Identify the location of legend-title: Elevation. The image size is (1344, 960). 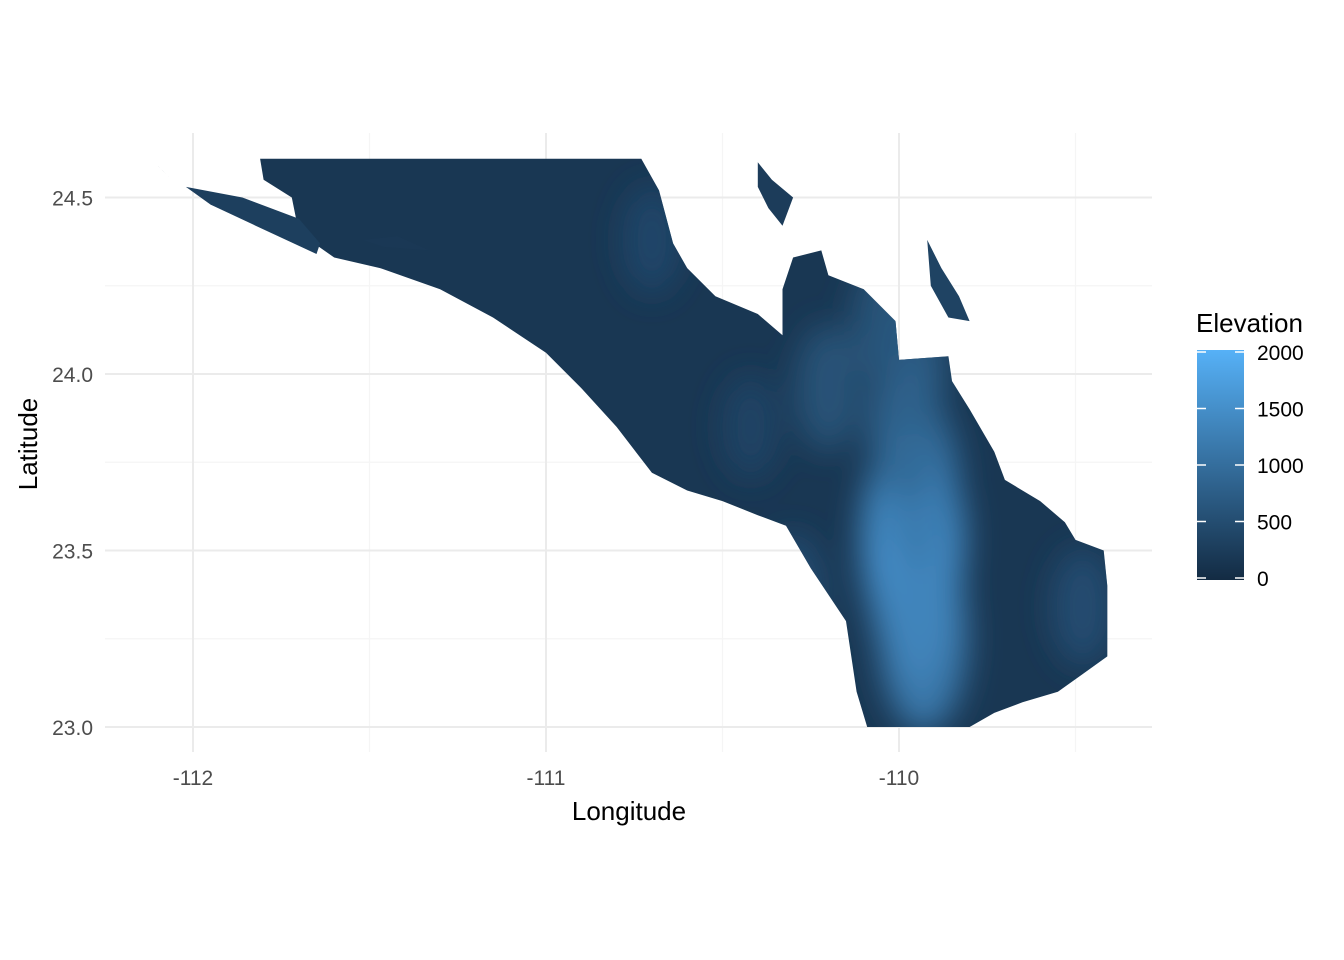
(1249, 323).